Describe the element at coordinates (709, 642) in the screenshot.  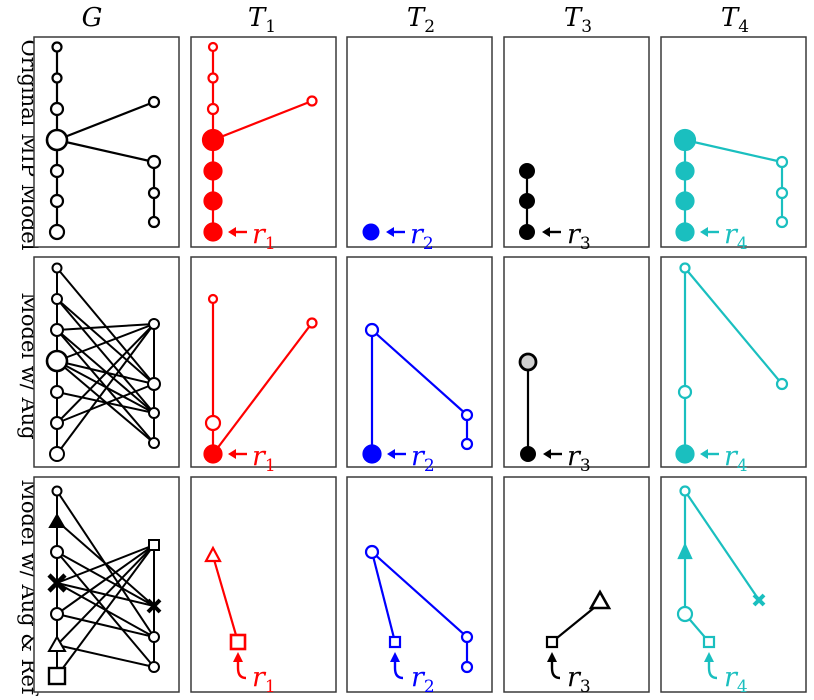
I see `root-square-node-t4` at that location.